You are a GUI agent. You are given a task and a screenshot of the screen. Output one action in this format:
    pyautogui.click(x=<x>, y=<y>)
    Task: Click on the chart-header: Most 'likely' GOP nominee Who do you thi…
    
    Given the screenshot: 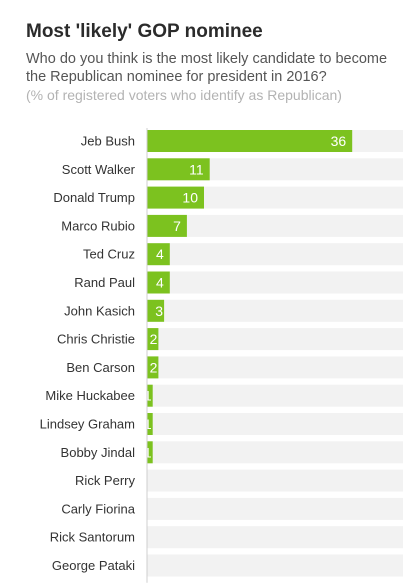 What is the action you would take?
    pyautogui.click(x=218, y=62)
    